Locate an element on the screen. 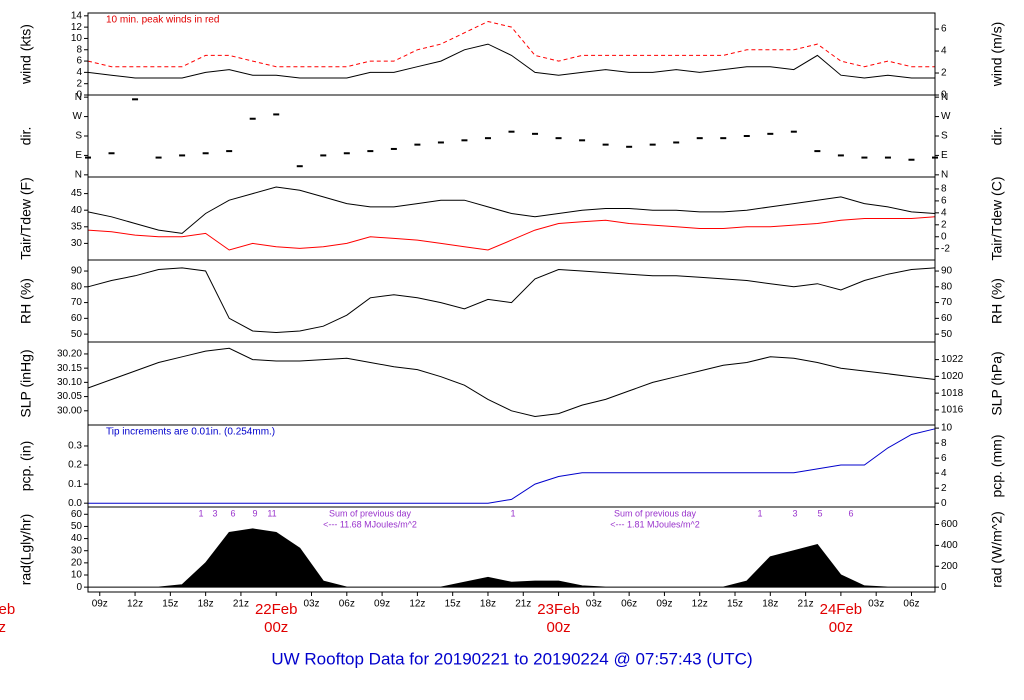 The height and width of the screenshot is (700, 1024). y2-tick-label: 1018 is located at coordinates (952, 393).